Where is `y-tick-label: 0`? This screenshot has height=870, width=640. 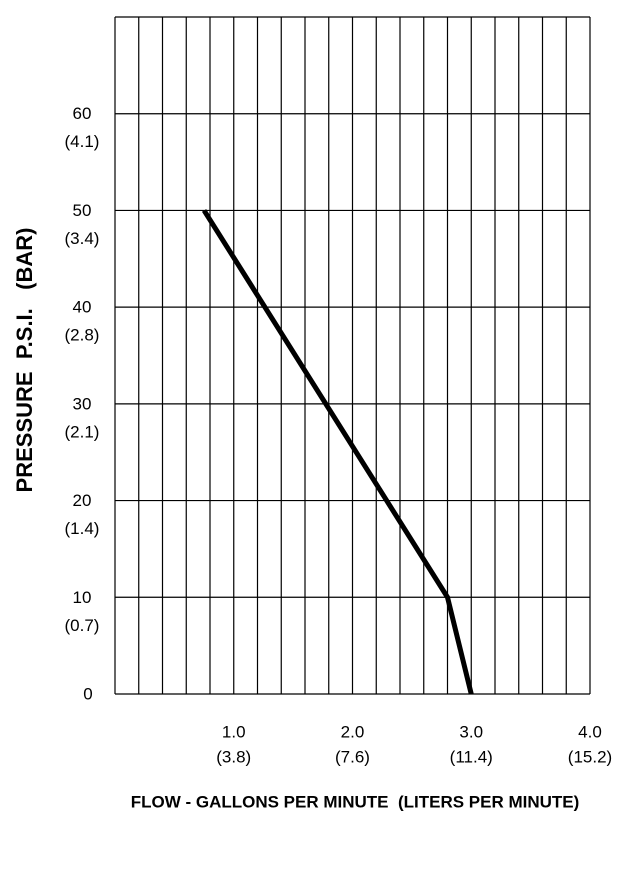
y-tick-label: 0 is located at coordinates (87, 693).